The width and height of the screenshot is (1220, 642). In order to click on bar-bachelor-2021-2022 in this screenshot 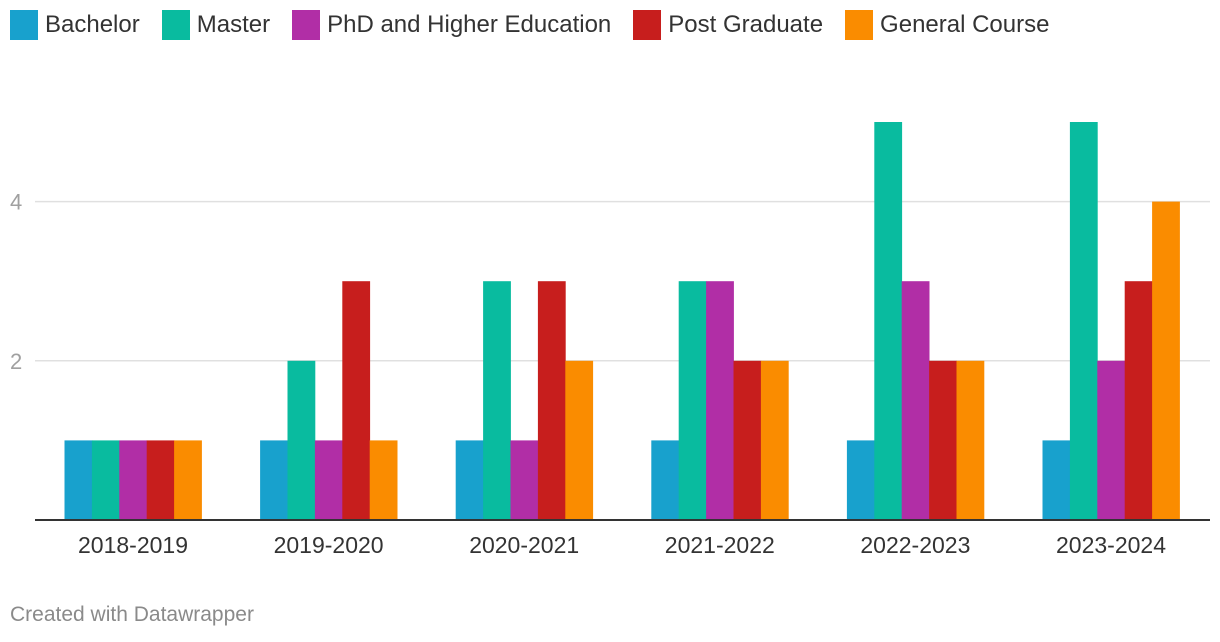, I will do `click(665, 480)`.